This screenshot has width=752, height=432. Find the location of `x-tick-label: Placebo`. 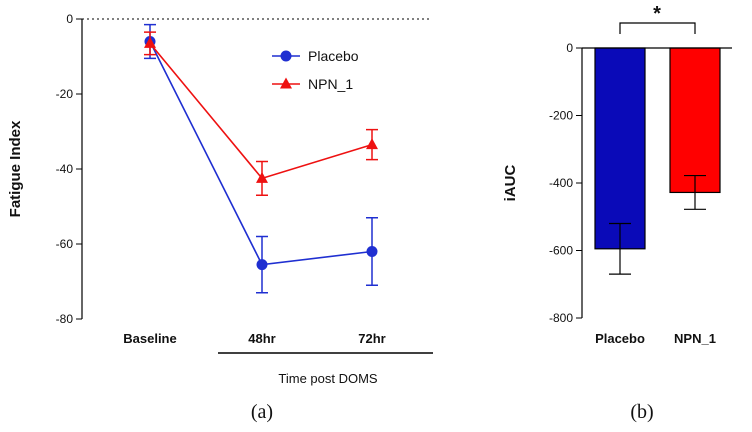

x-tick-label: Placebo is located at coordinates (620, 338).